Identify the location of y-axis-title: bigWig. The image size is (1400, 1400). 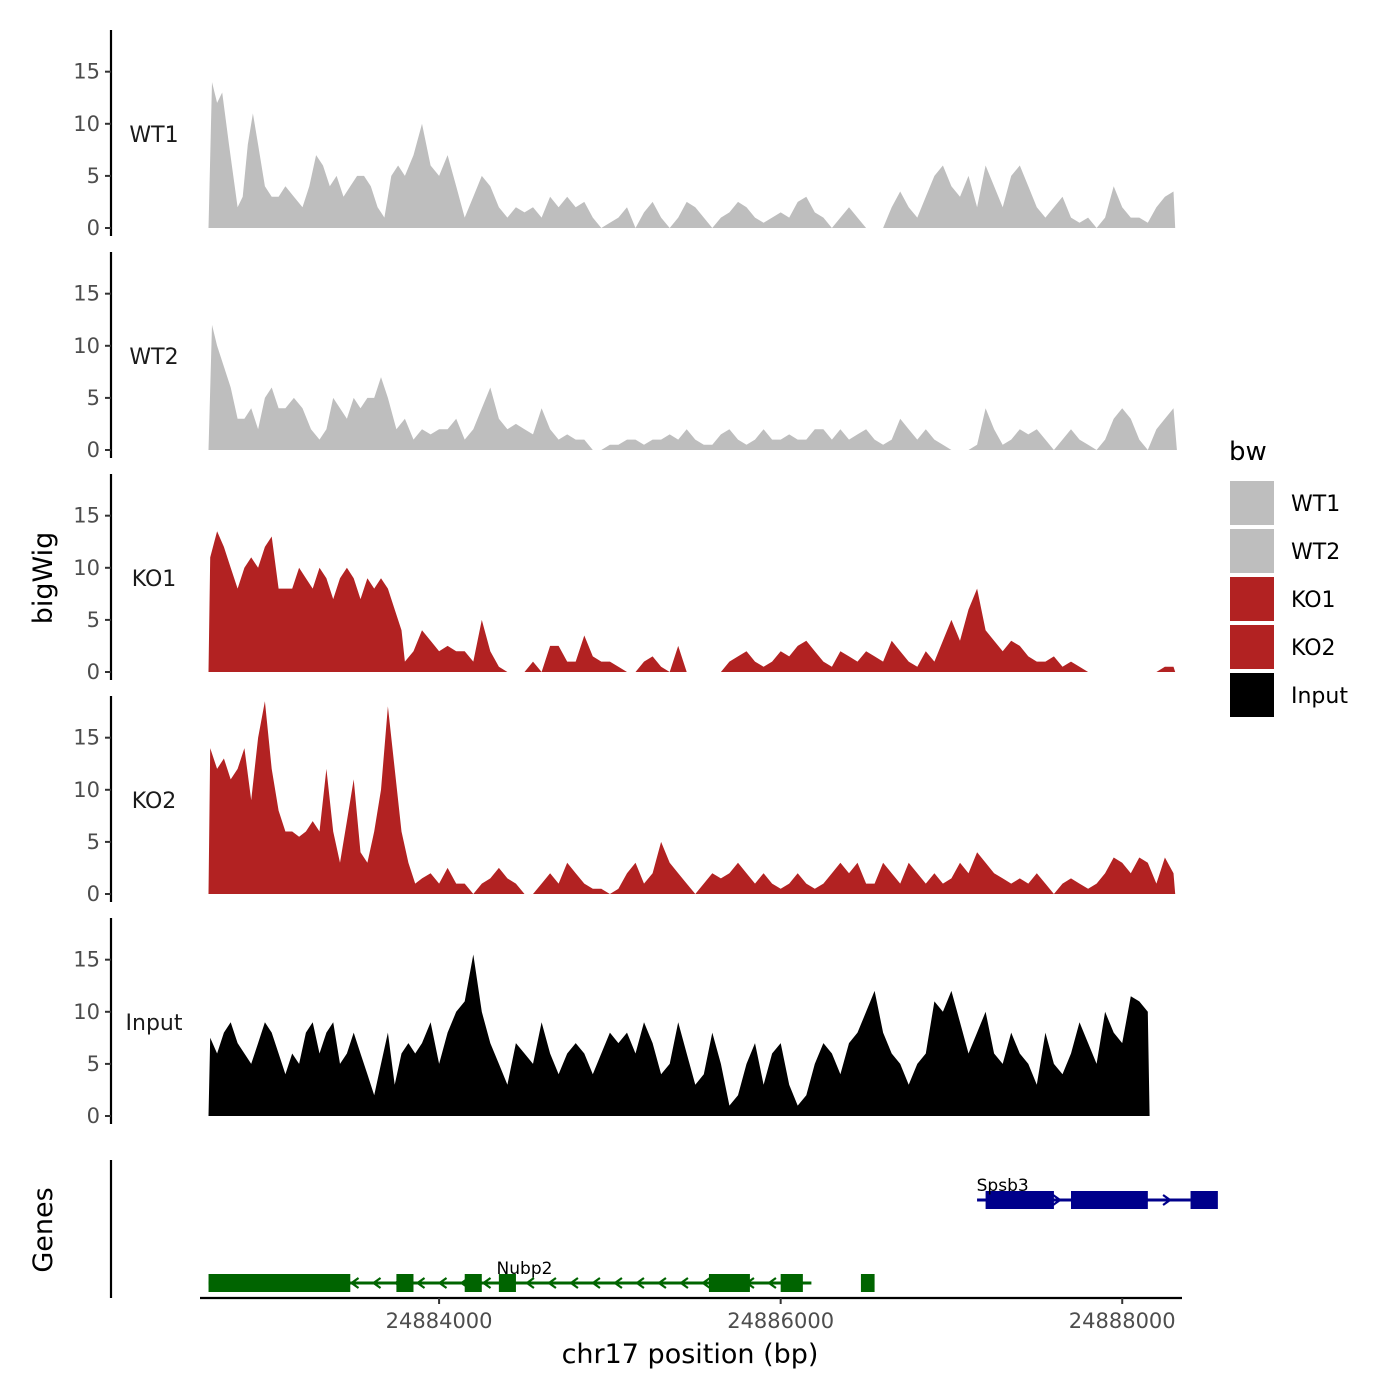
(43, 578).